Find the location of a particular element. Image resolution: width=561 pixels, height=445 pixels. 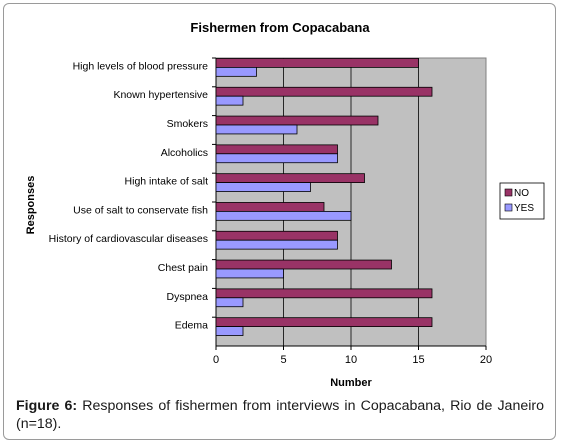

x-tick-labels: 0 5 10 15 20 is located at coordinates (352, 360).